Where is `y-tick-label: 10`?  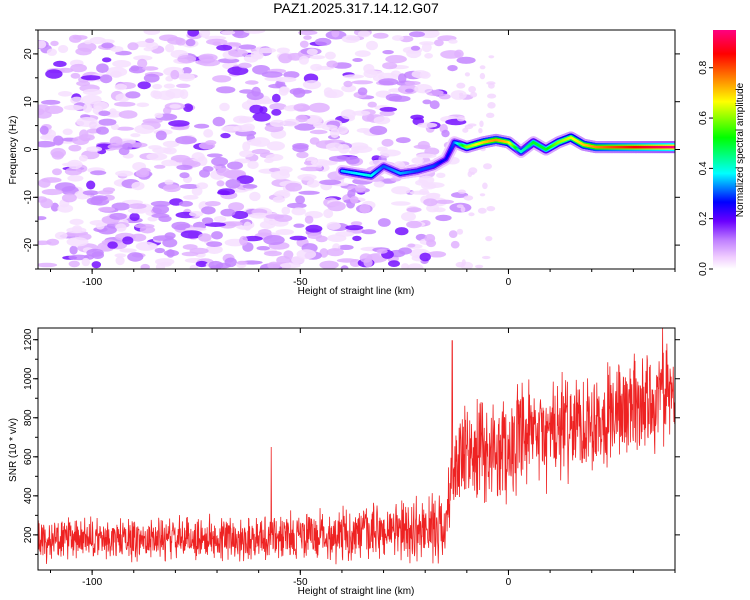
y-tick-label: 10 is located at coordinates (28, 102).